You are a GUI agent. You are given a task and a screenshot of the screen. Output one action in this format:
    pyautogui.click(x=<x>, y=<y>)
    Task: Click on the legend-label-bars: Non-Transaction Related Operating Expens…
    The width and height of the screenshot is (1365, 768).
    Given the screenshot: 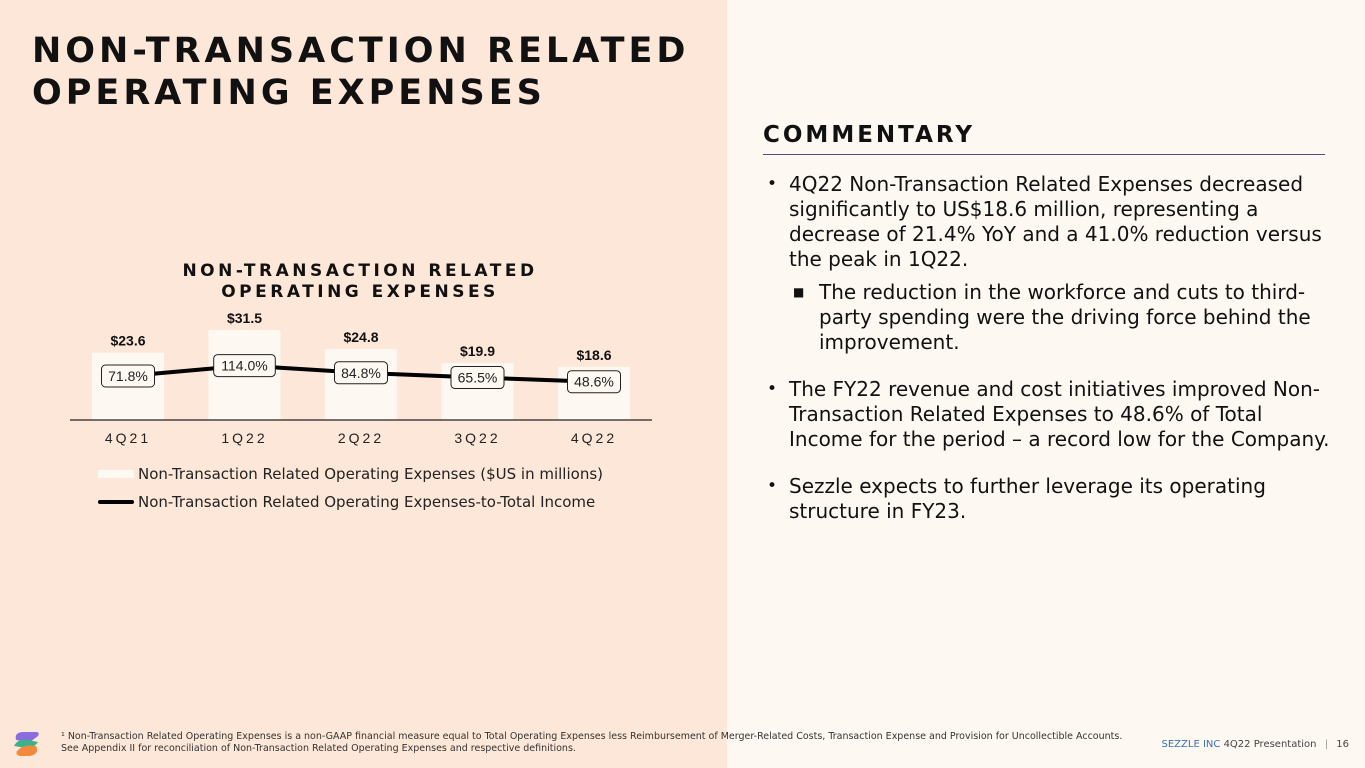 What is the action you would take?
    pyautogui.click(x=370, y=474)
    